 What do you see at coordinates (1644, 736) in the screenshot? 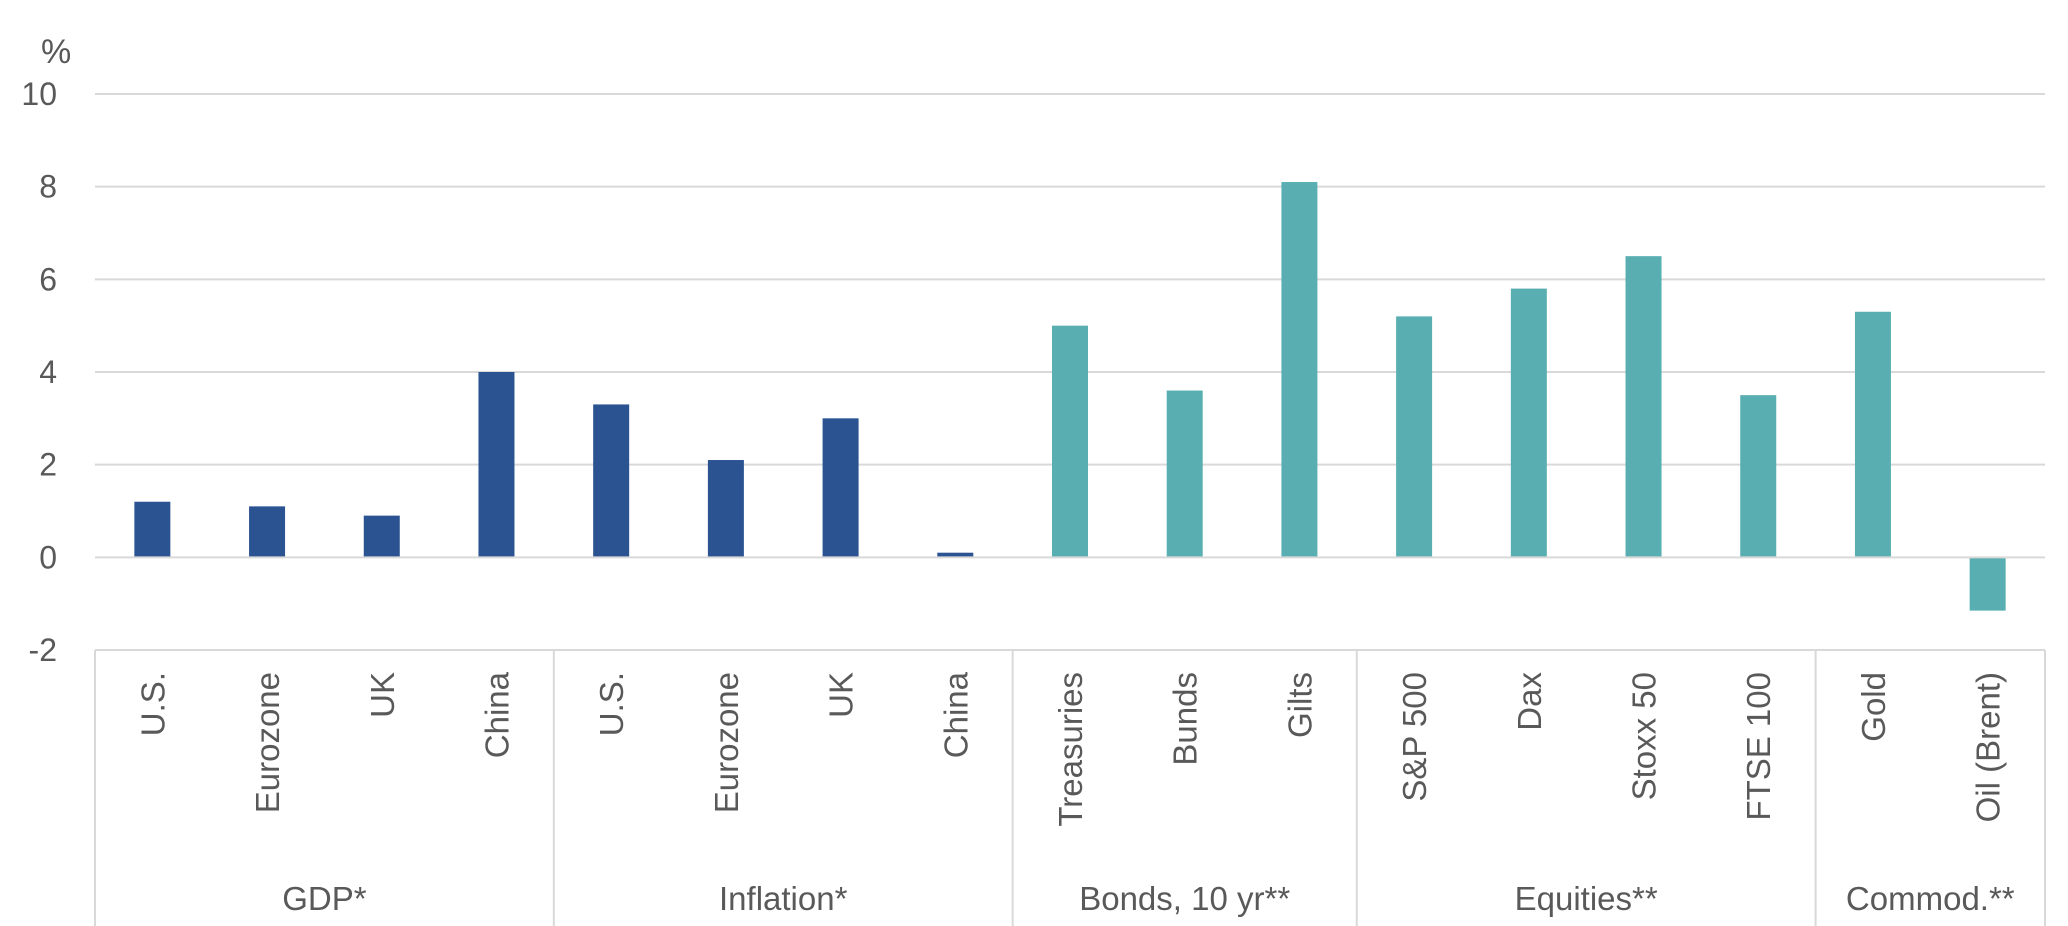
I see `category-label: Stoxx 50` at bounding box center [1644, 736].